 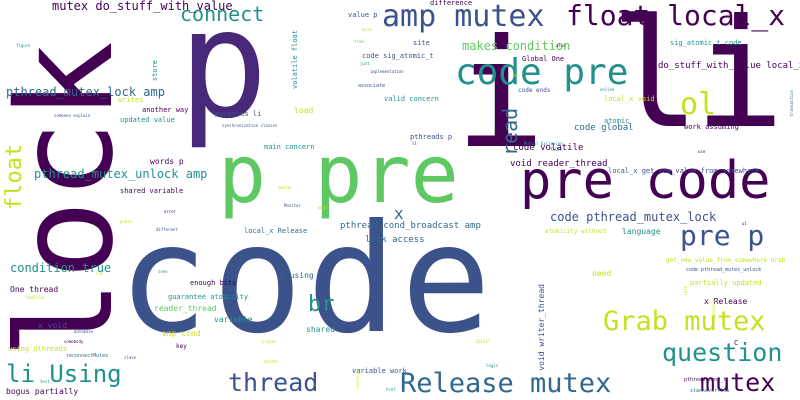 I want to click on word-wait: wait, so click(x=323, y=207).